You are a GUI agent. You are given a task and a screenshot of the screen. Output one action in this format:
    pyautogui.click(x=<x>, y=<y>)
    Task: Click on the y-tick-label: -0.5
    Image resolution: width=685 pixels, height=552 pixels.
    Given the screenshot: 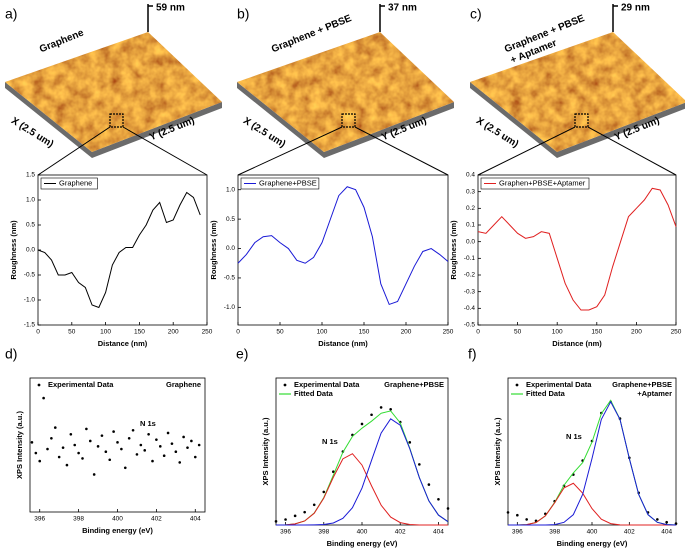 What is the action you would take?
    pyautogui.click(x=30, y=275)
    